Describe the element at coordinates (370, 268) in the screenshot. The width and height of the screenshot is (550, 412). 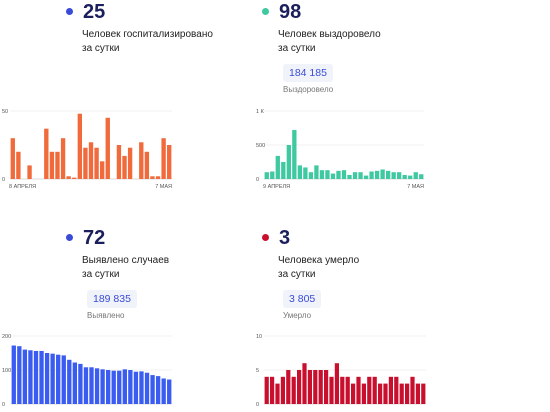
I see `card-label: Человека умерло за сутки` at that location.